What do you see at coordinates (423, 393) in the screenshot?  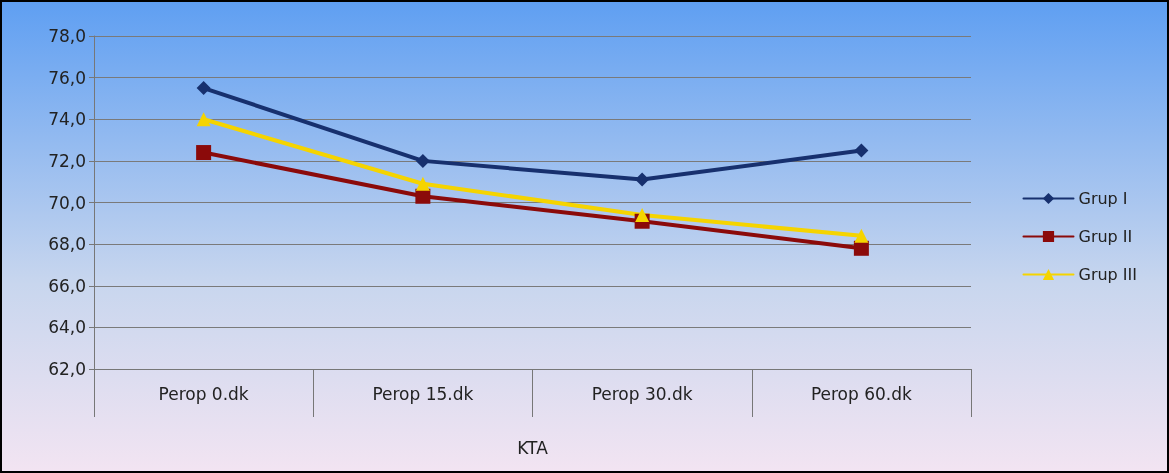 I see `x-tick-label: Perop 15.dk` at bounding box center [423, 393].